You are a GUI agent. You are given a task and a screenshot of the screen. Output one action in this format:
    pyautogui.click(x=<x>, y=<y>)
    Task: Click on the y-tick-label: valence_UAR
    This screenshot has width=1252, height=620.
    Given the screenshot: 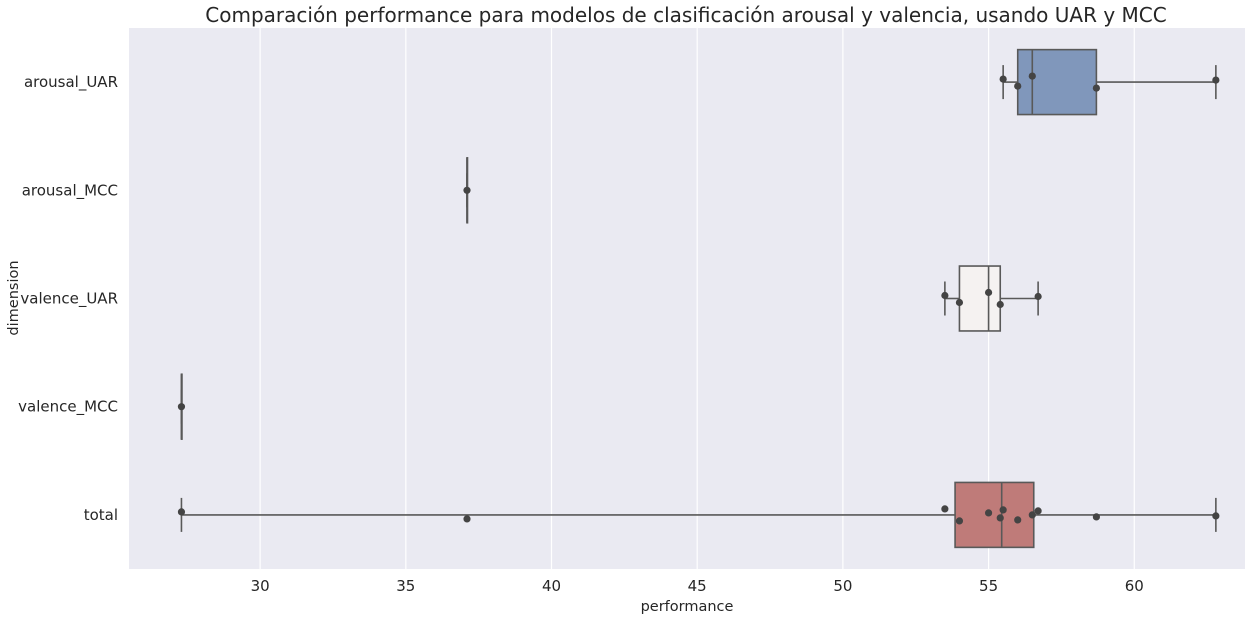 What is the action you would take?
    pyautogui.click(x=69, y=299)
    